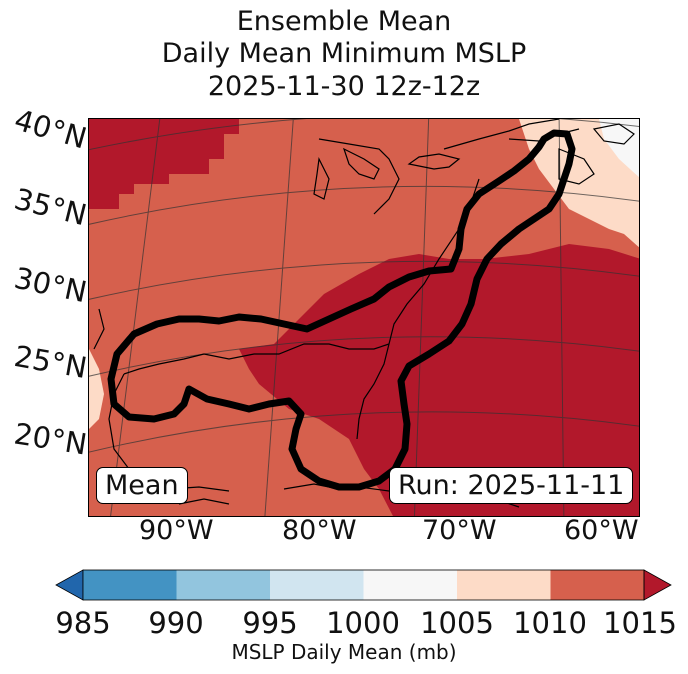  What do you see at coordinates (50, 439) in the screenshot?
I see `lat-label-20n: 20°N` at bounding box center [50, 439].